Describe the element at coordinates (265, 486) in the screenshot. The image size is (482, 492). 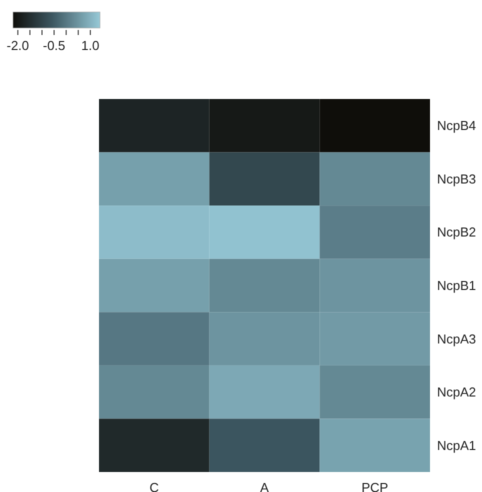
I see `x-tick-label: A` at that location.